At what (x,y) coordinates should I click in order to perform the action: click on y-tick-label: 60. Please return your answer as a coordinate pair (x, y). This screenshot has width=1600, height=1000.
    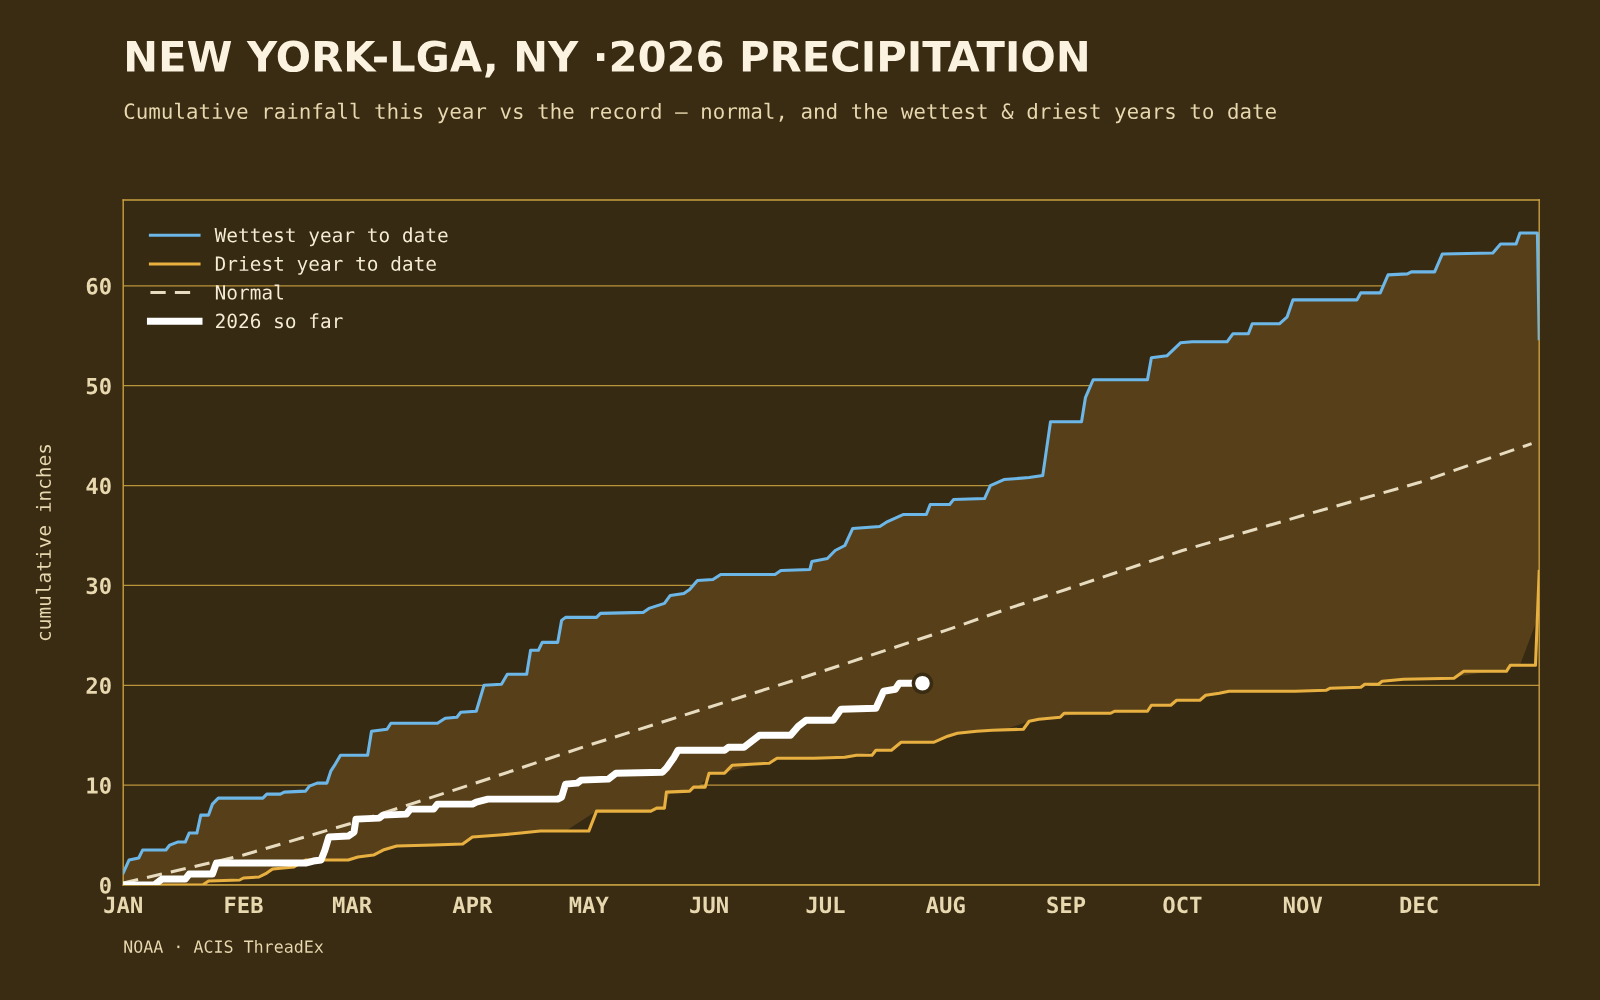
    Looking at the image, I should click on (98, 286).